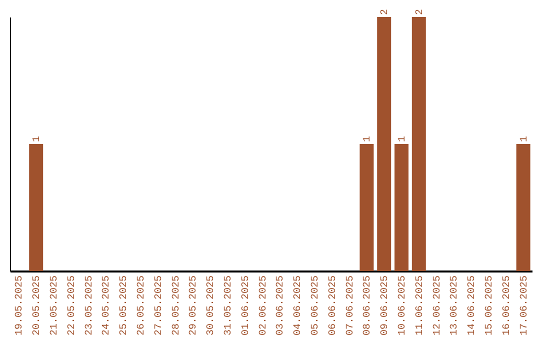 The image size is (540, 340). Describe the element at coordinates (438, 306) in the screenshot. I see `x-tick-label: 12.06.2025` at that location.